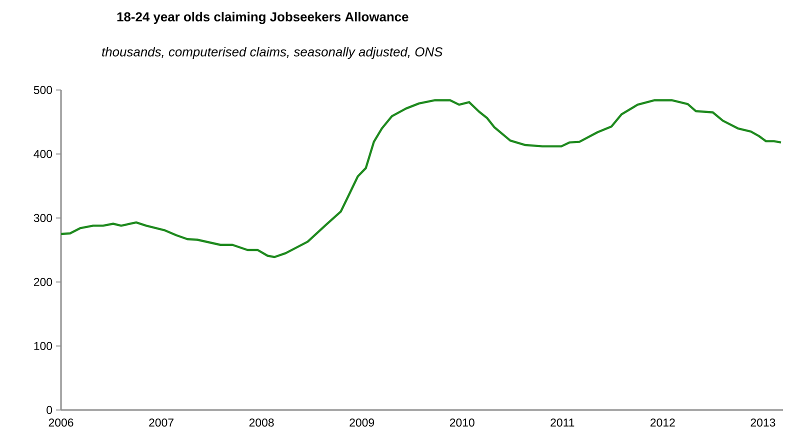 The image size is (797, 446). Describe the element at coordinates (43, 154) in the screenshot. I see `y-tick-label: 400` at that location.